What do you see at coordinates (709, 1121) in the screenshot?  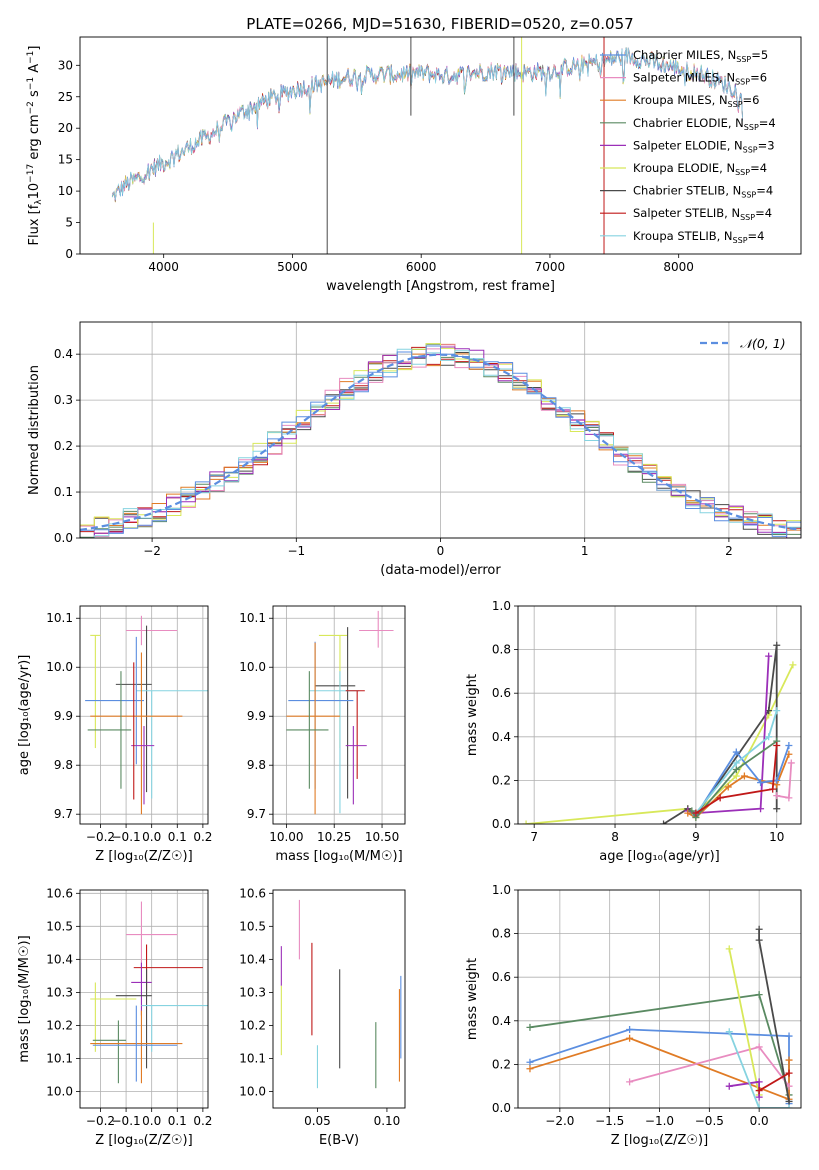 I see `x-tick-label: −0.5` at bounding box center [709, 1121].